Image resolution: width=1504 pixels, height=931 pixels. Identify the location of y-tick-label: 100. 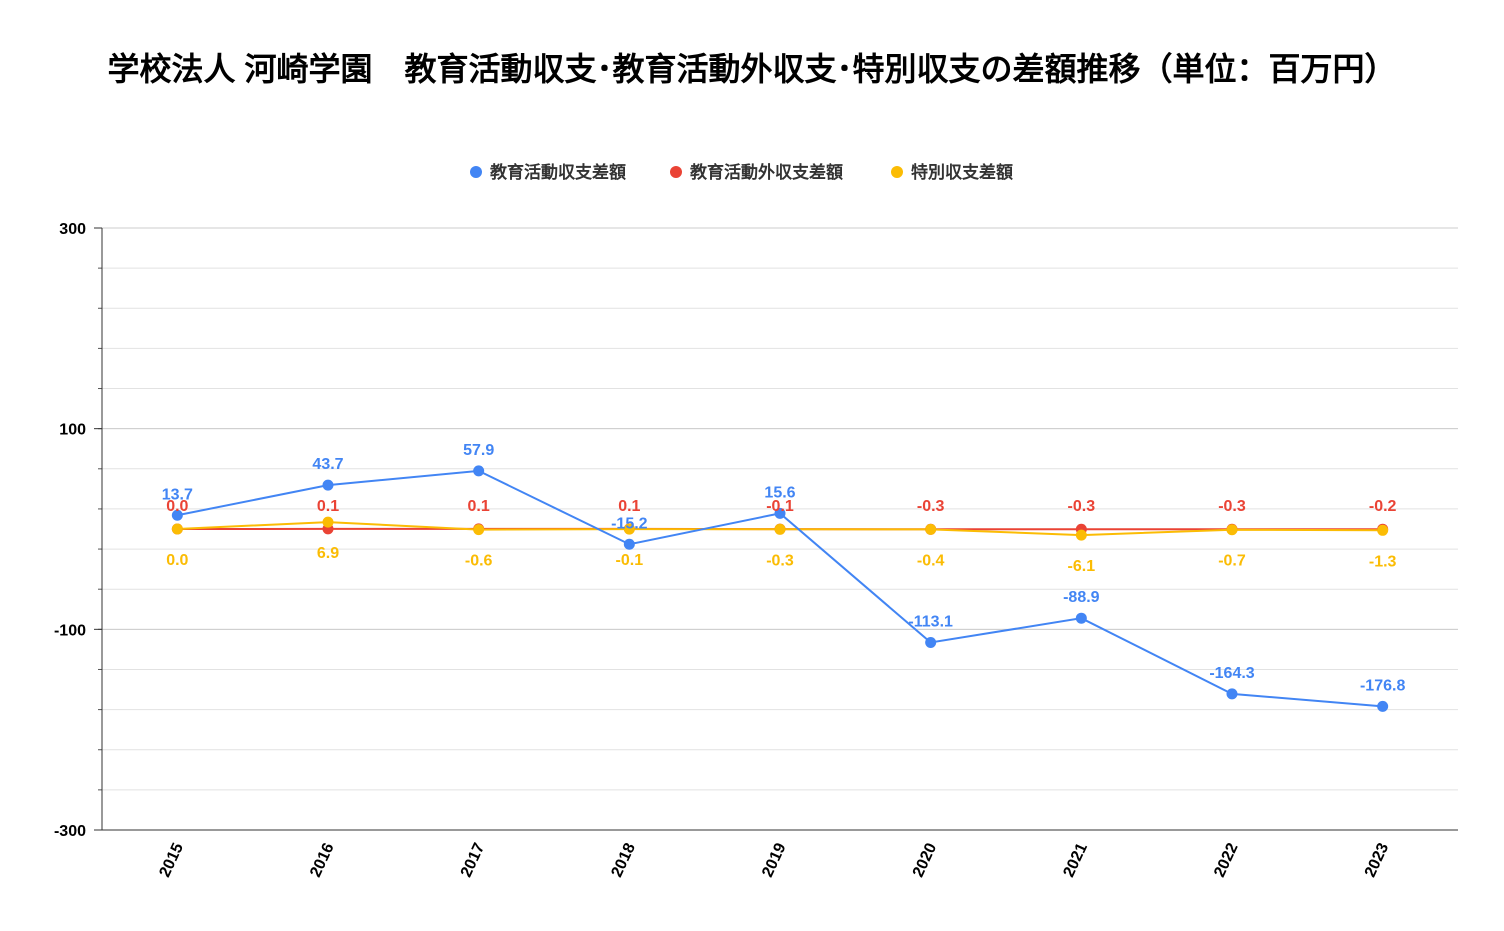
(72, 430).